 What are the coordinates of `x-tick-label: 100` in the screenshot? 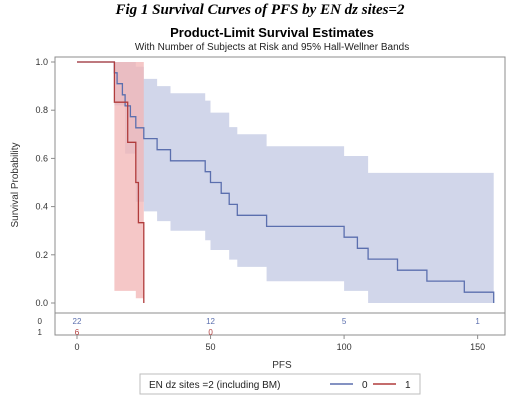 It's located at (344, 347).